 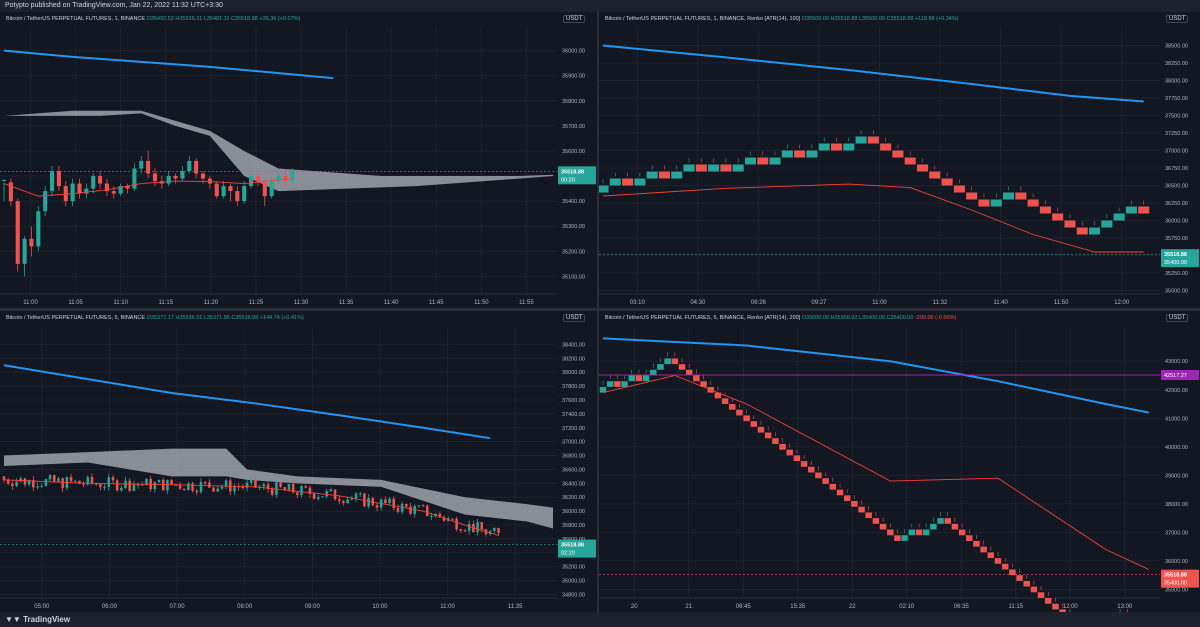 What do you see at coordinates (1177, 318) in the screenshot?
I see `currency-unit: USDT` at bounding box center [1177, 318].